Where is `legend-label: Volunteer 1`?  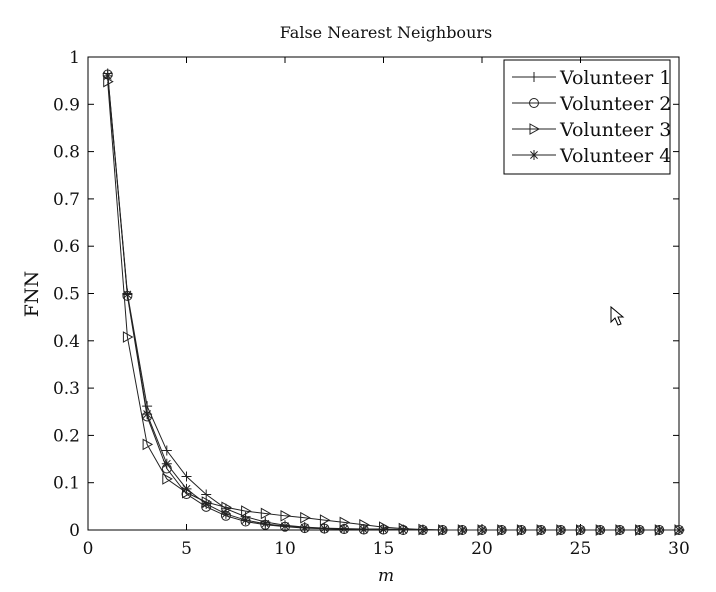 legend-label: Volunteer 1 is located at coordinates (615, 78).